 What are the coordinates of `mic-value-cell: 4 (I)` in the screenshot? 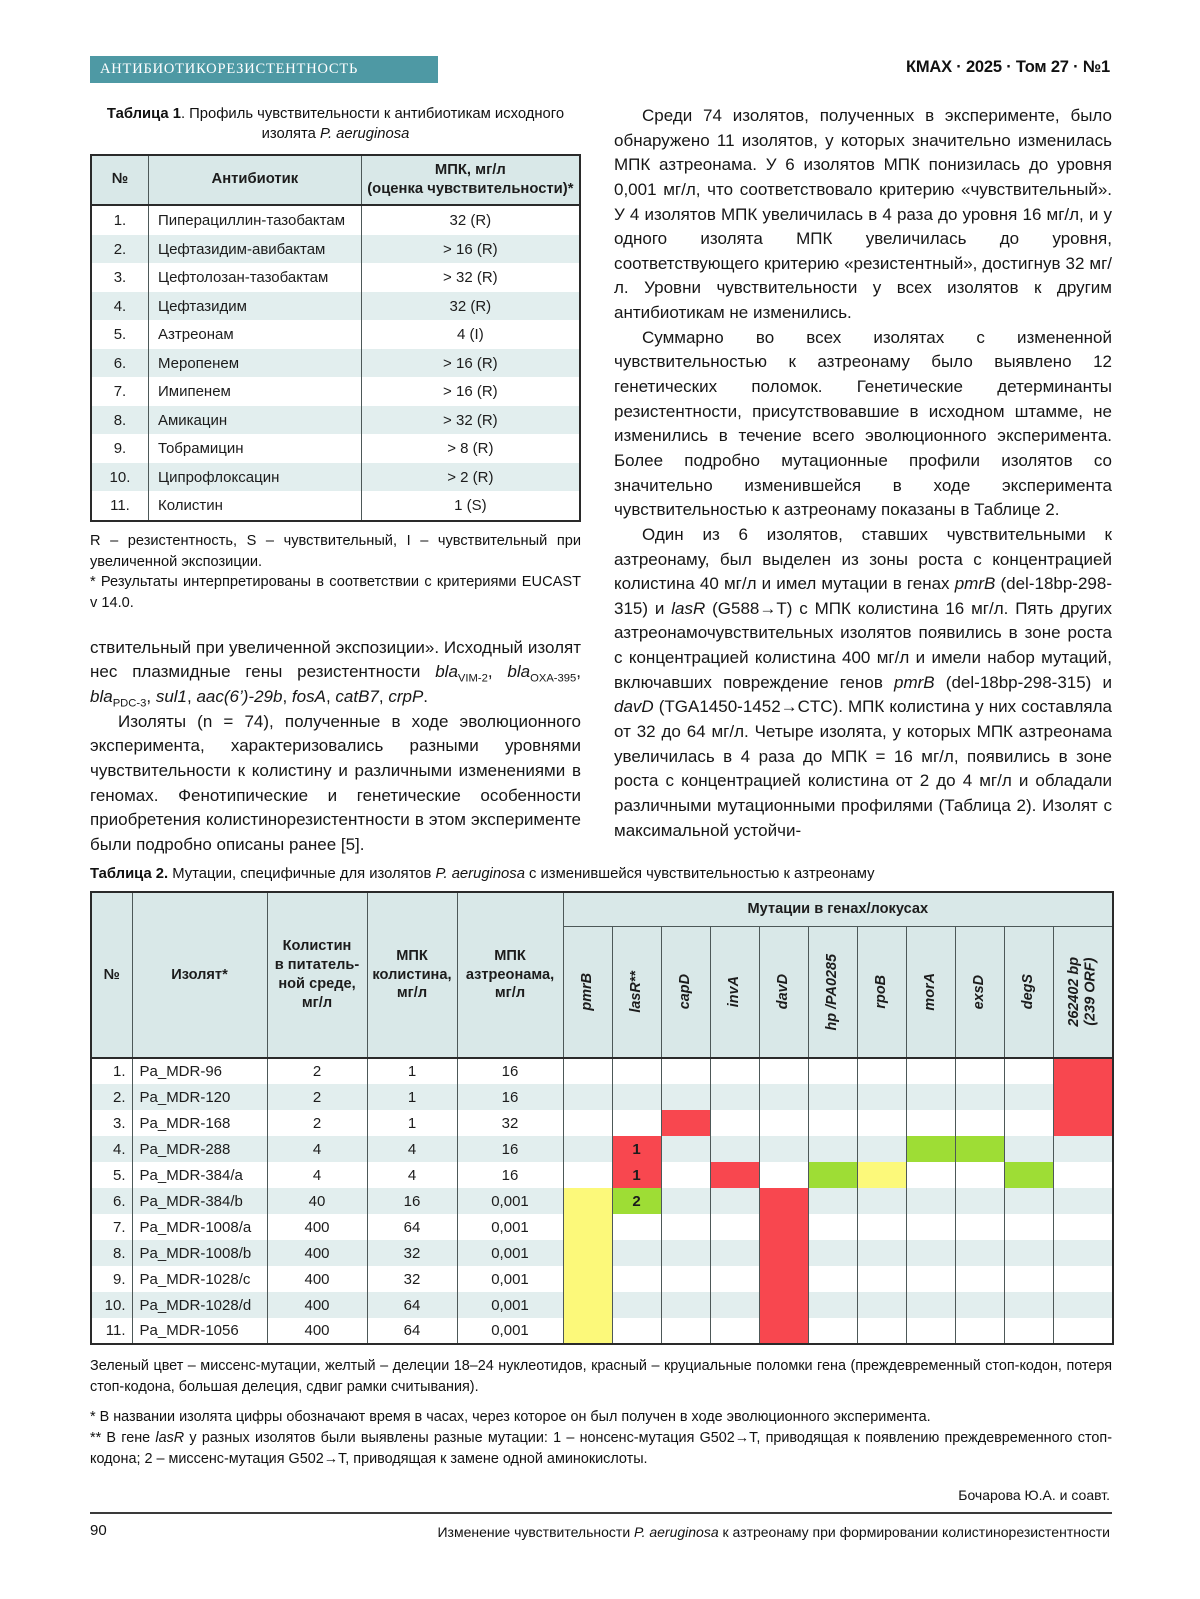 It's located at (470, 334).